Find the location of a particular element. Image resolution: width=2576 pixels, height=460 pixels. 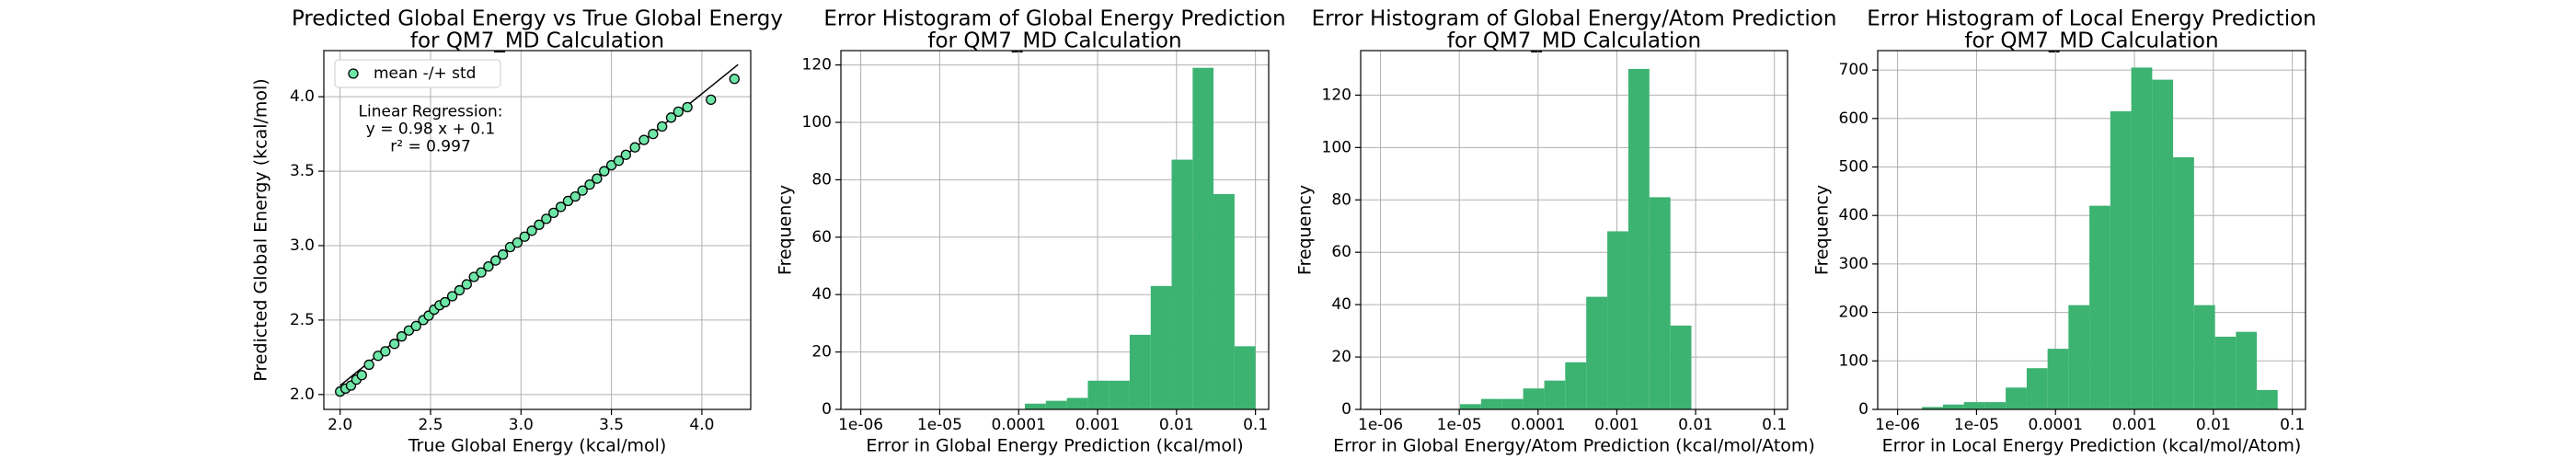

y-tick-label: 80 is located at coordinates (1341, 199).